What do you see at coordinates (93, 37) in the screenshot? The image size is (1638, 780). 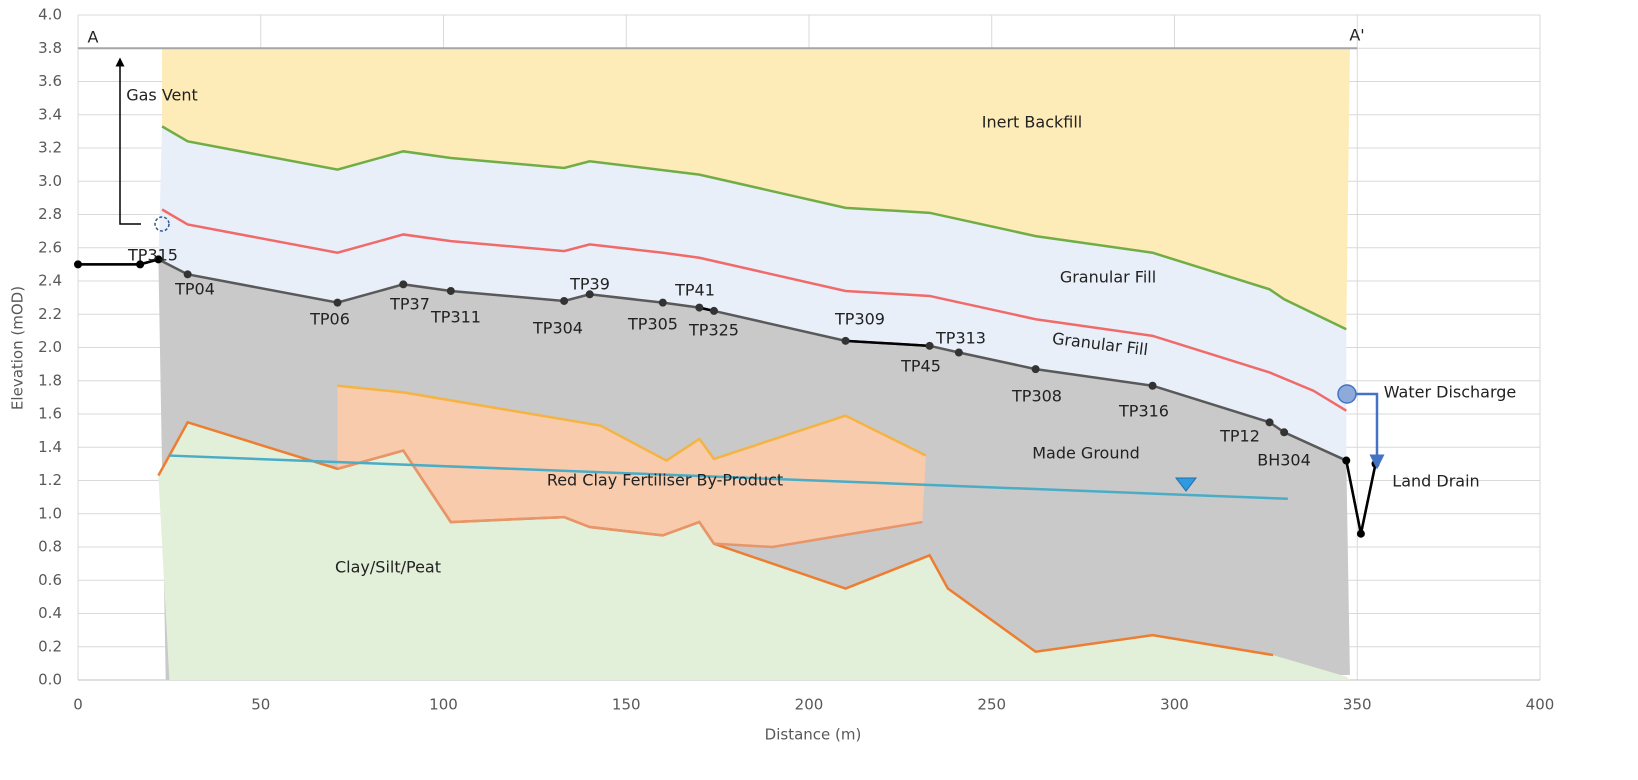 I see `annotation: A` at bounding box center [93, 37].